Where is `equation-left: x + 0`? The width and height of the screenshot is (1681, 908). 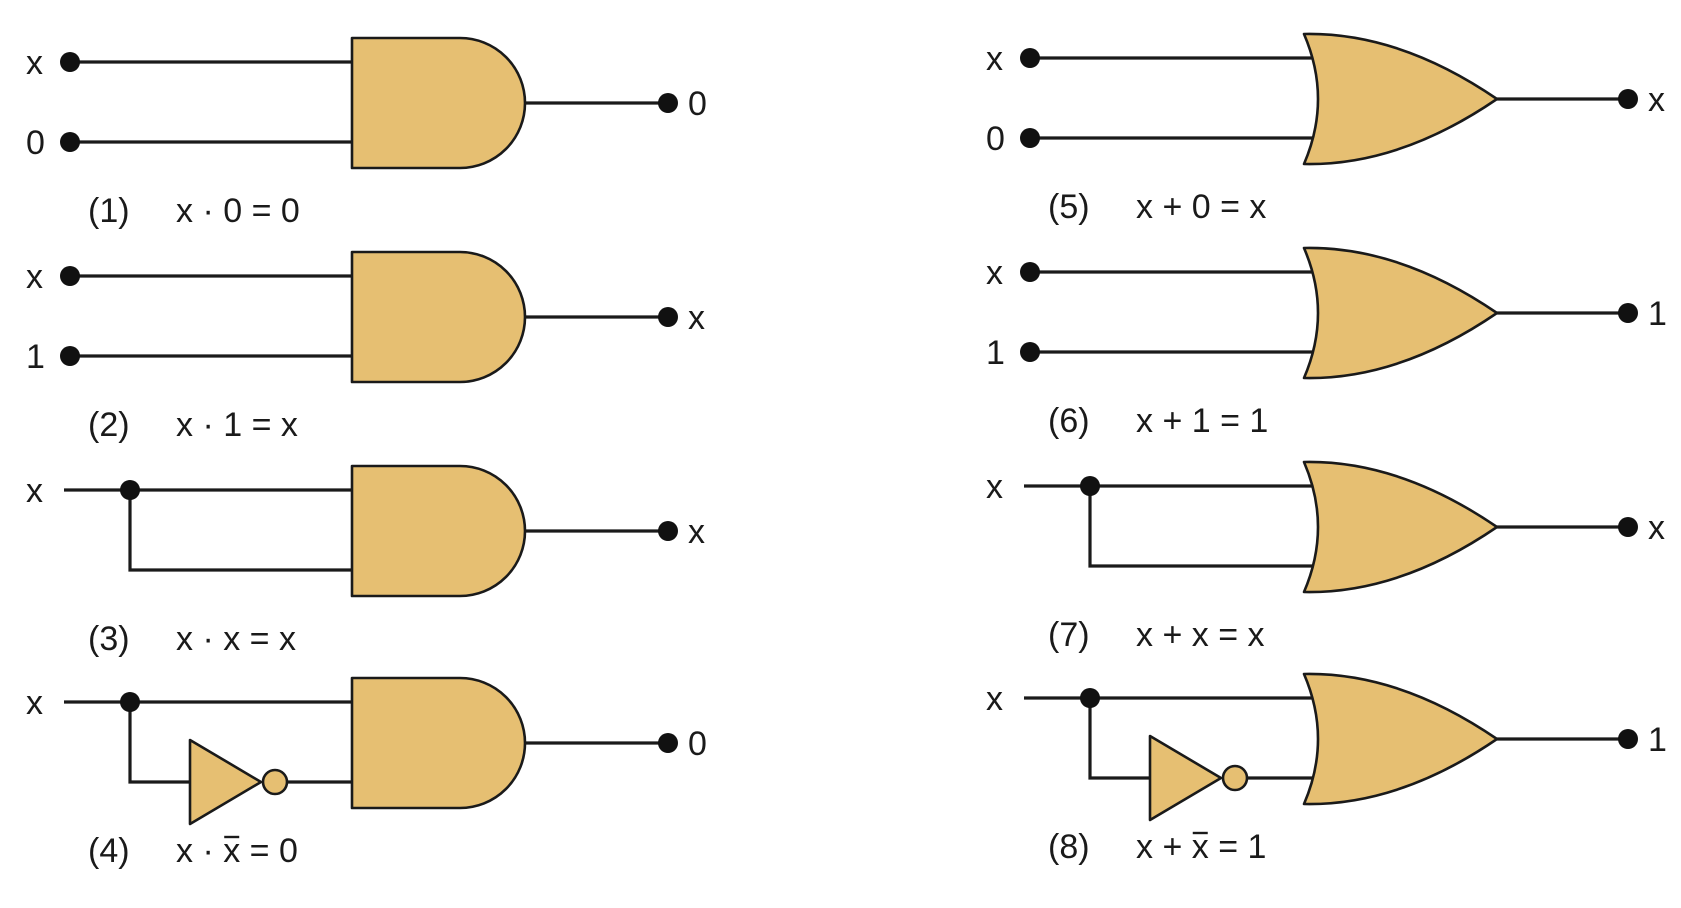 equation-left: x + 0 is located at coordinates (1178, 207).